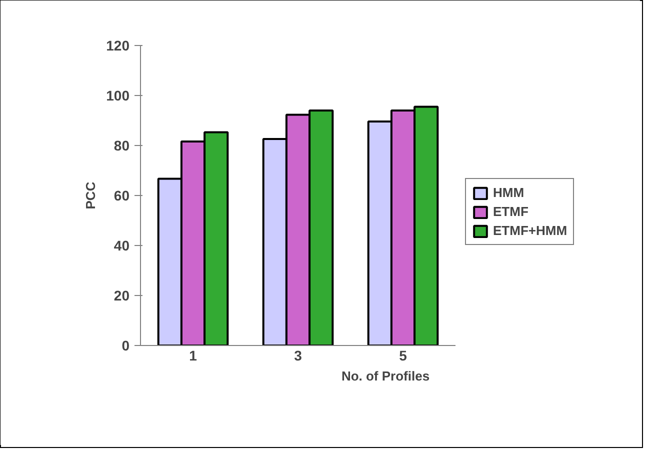  Describe the element at coordinates (530, 230) in the screenshot. I see `legend-label: ETMF+HMM` at that location.